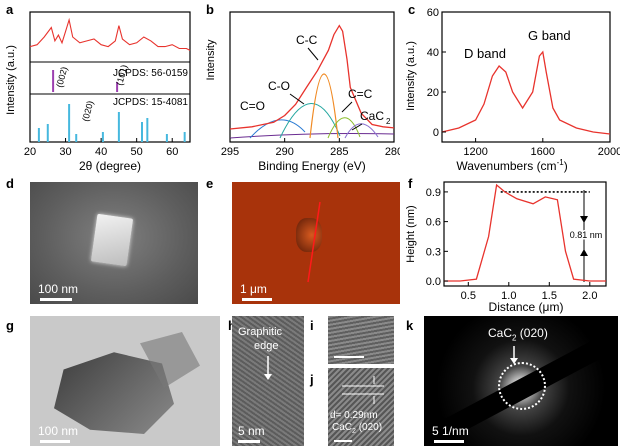 The height and width of the screenshot is (447, 620). Describe the element at coordinates (522, 386) in the screenshot. I see `panel-k-ring-marker` at that location.